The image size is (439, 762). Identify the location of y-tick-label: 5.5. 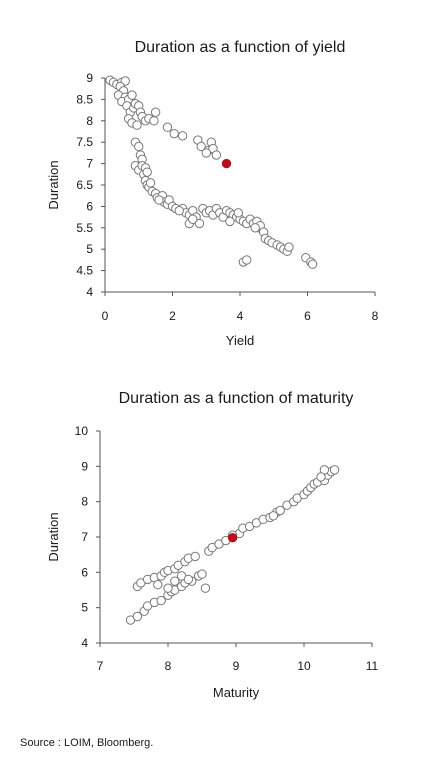
(84, 228).